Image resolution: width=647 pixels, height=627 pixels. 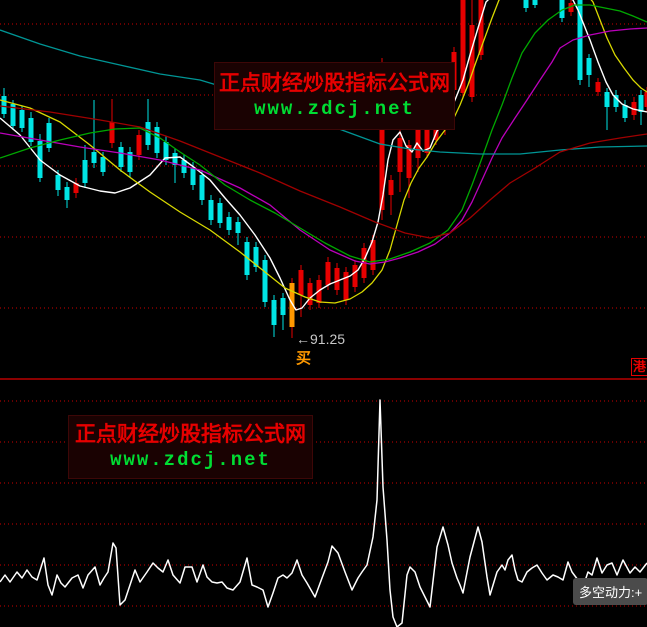 I want to click on price-label: 91.25, so click(x=328, y=339).